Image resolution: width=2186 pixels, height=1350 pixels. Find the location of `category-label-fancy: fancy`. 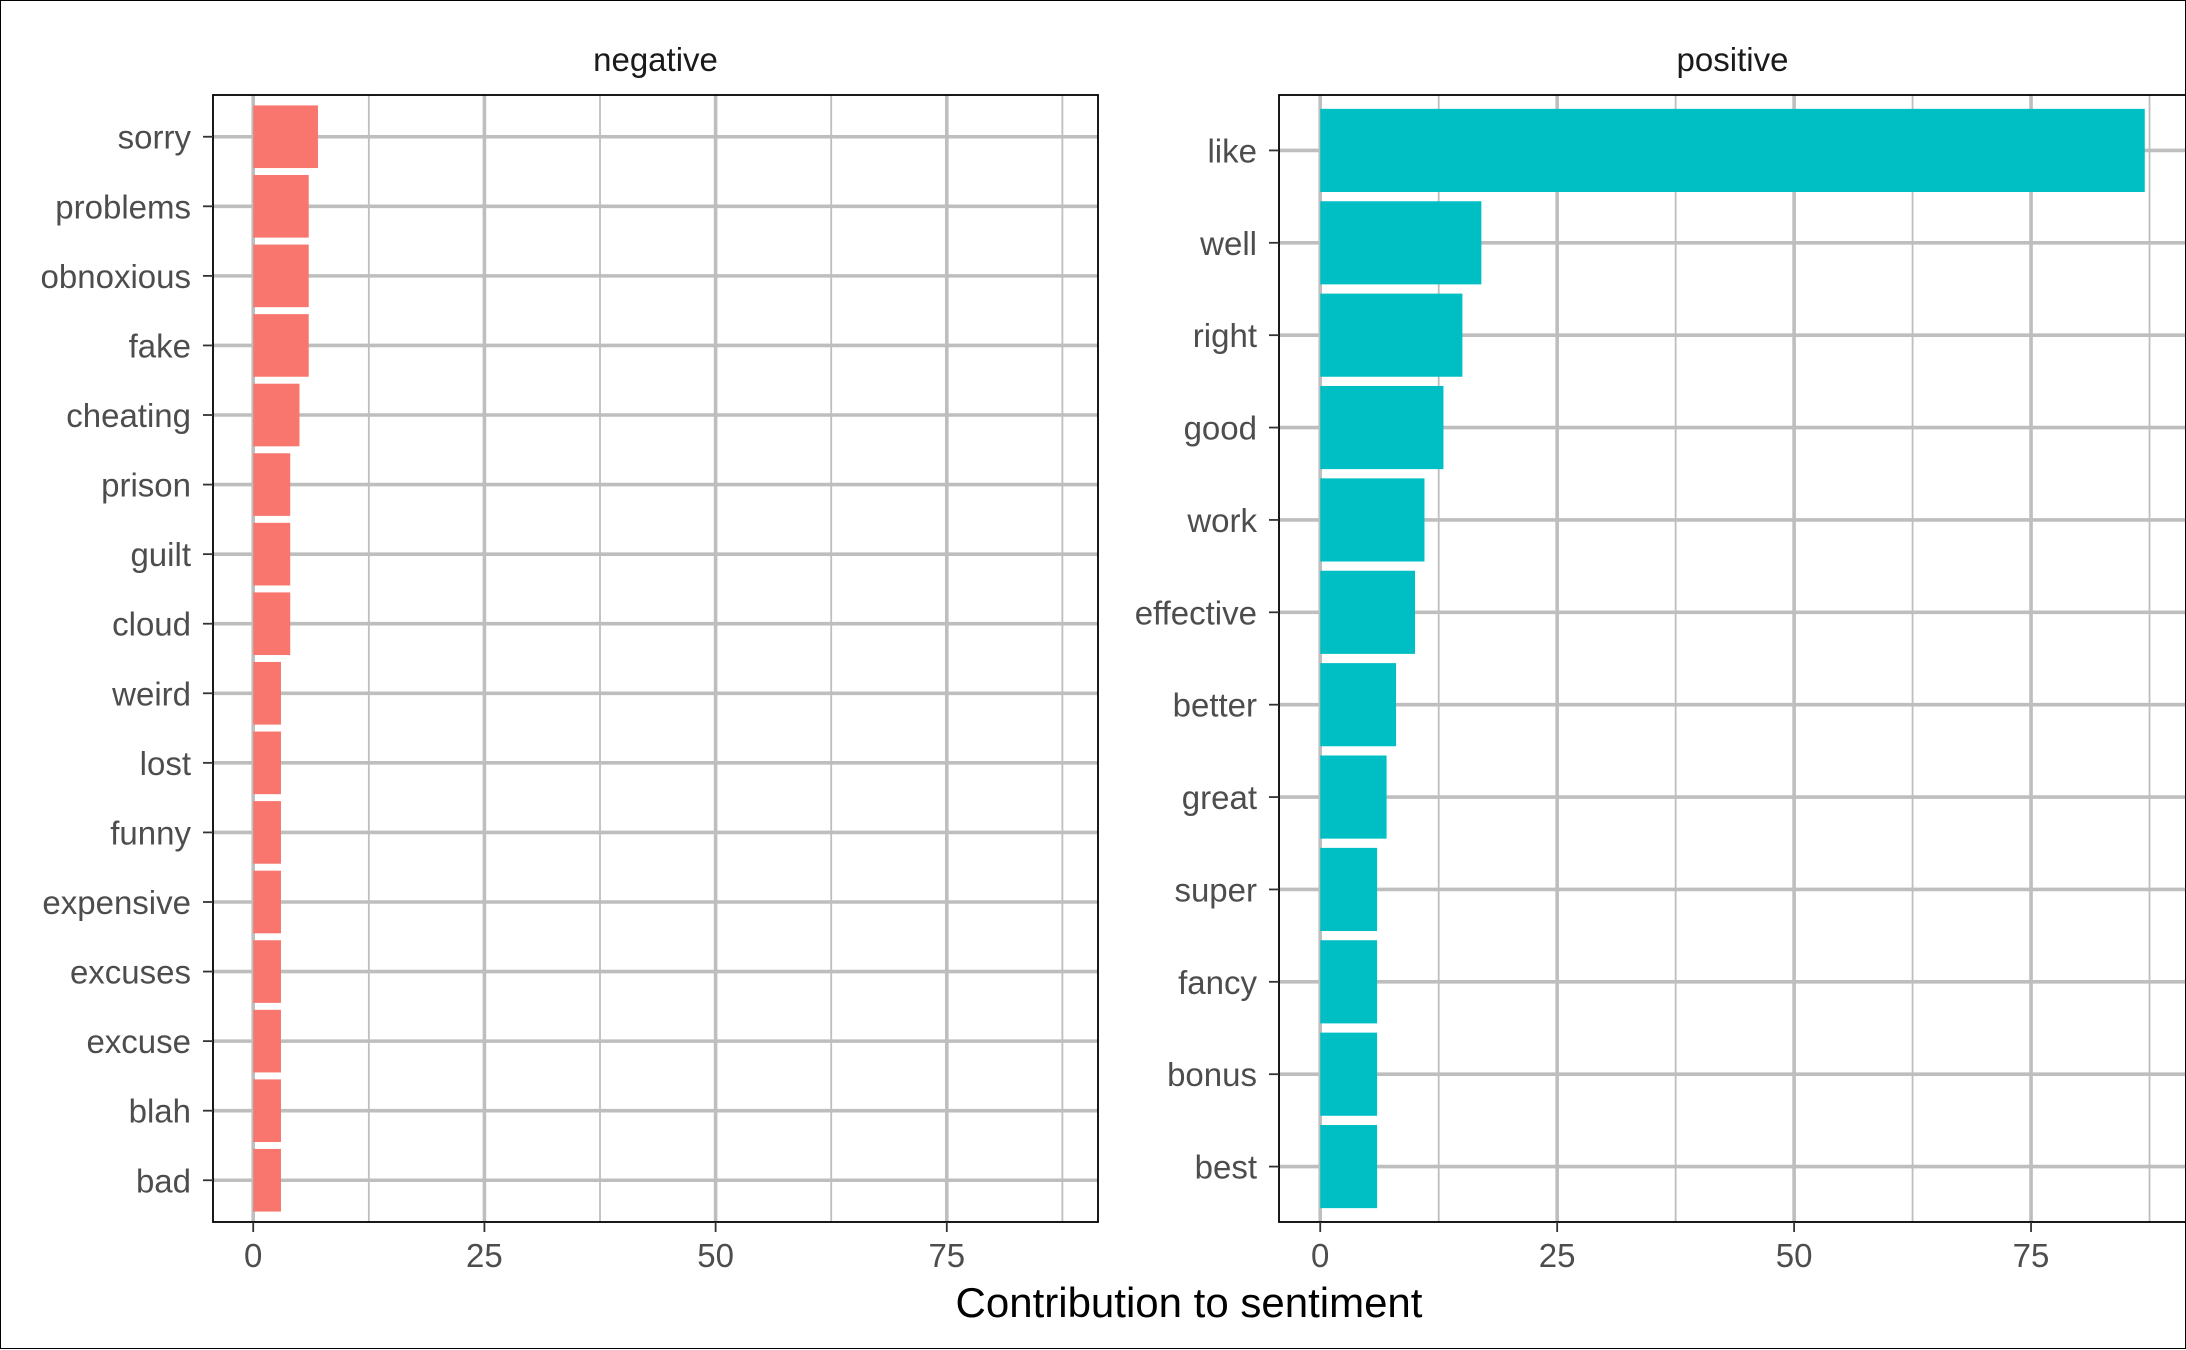

category-label-fancy: fancy is located at coordinates (1217, 982).